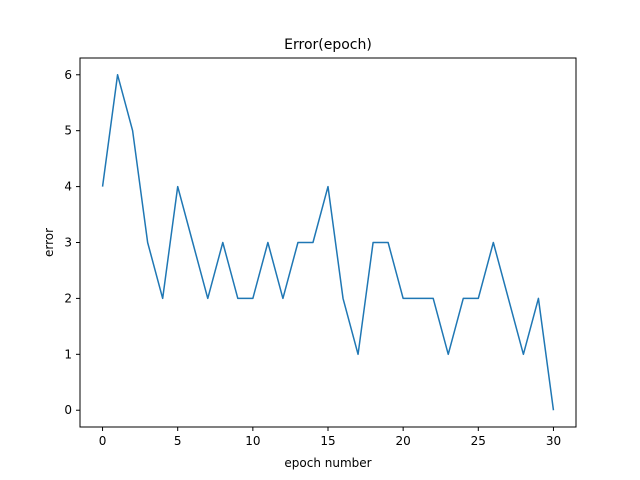  What do you see at coordinates (49, 242) in the screenshot?
I see `y-axis-label: error` at bounding box center [49, 242].